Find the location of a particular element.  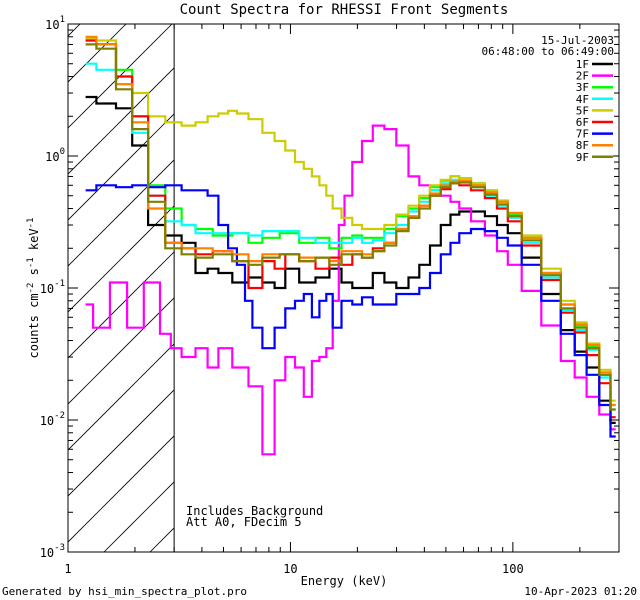

x-tick-label: 10 is located at coordinates (290, 569).